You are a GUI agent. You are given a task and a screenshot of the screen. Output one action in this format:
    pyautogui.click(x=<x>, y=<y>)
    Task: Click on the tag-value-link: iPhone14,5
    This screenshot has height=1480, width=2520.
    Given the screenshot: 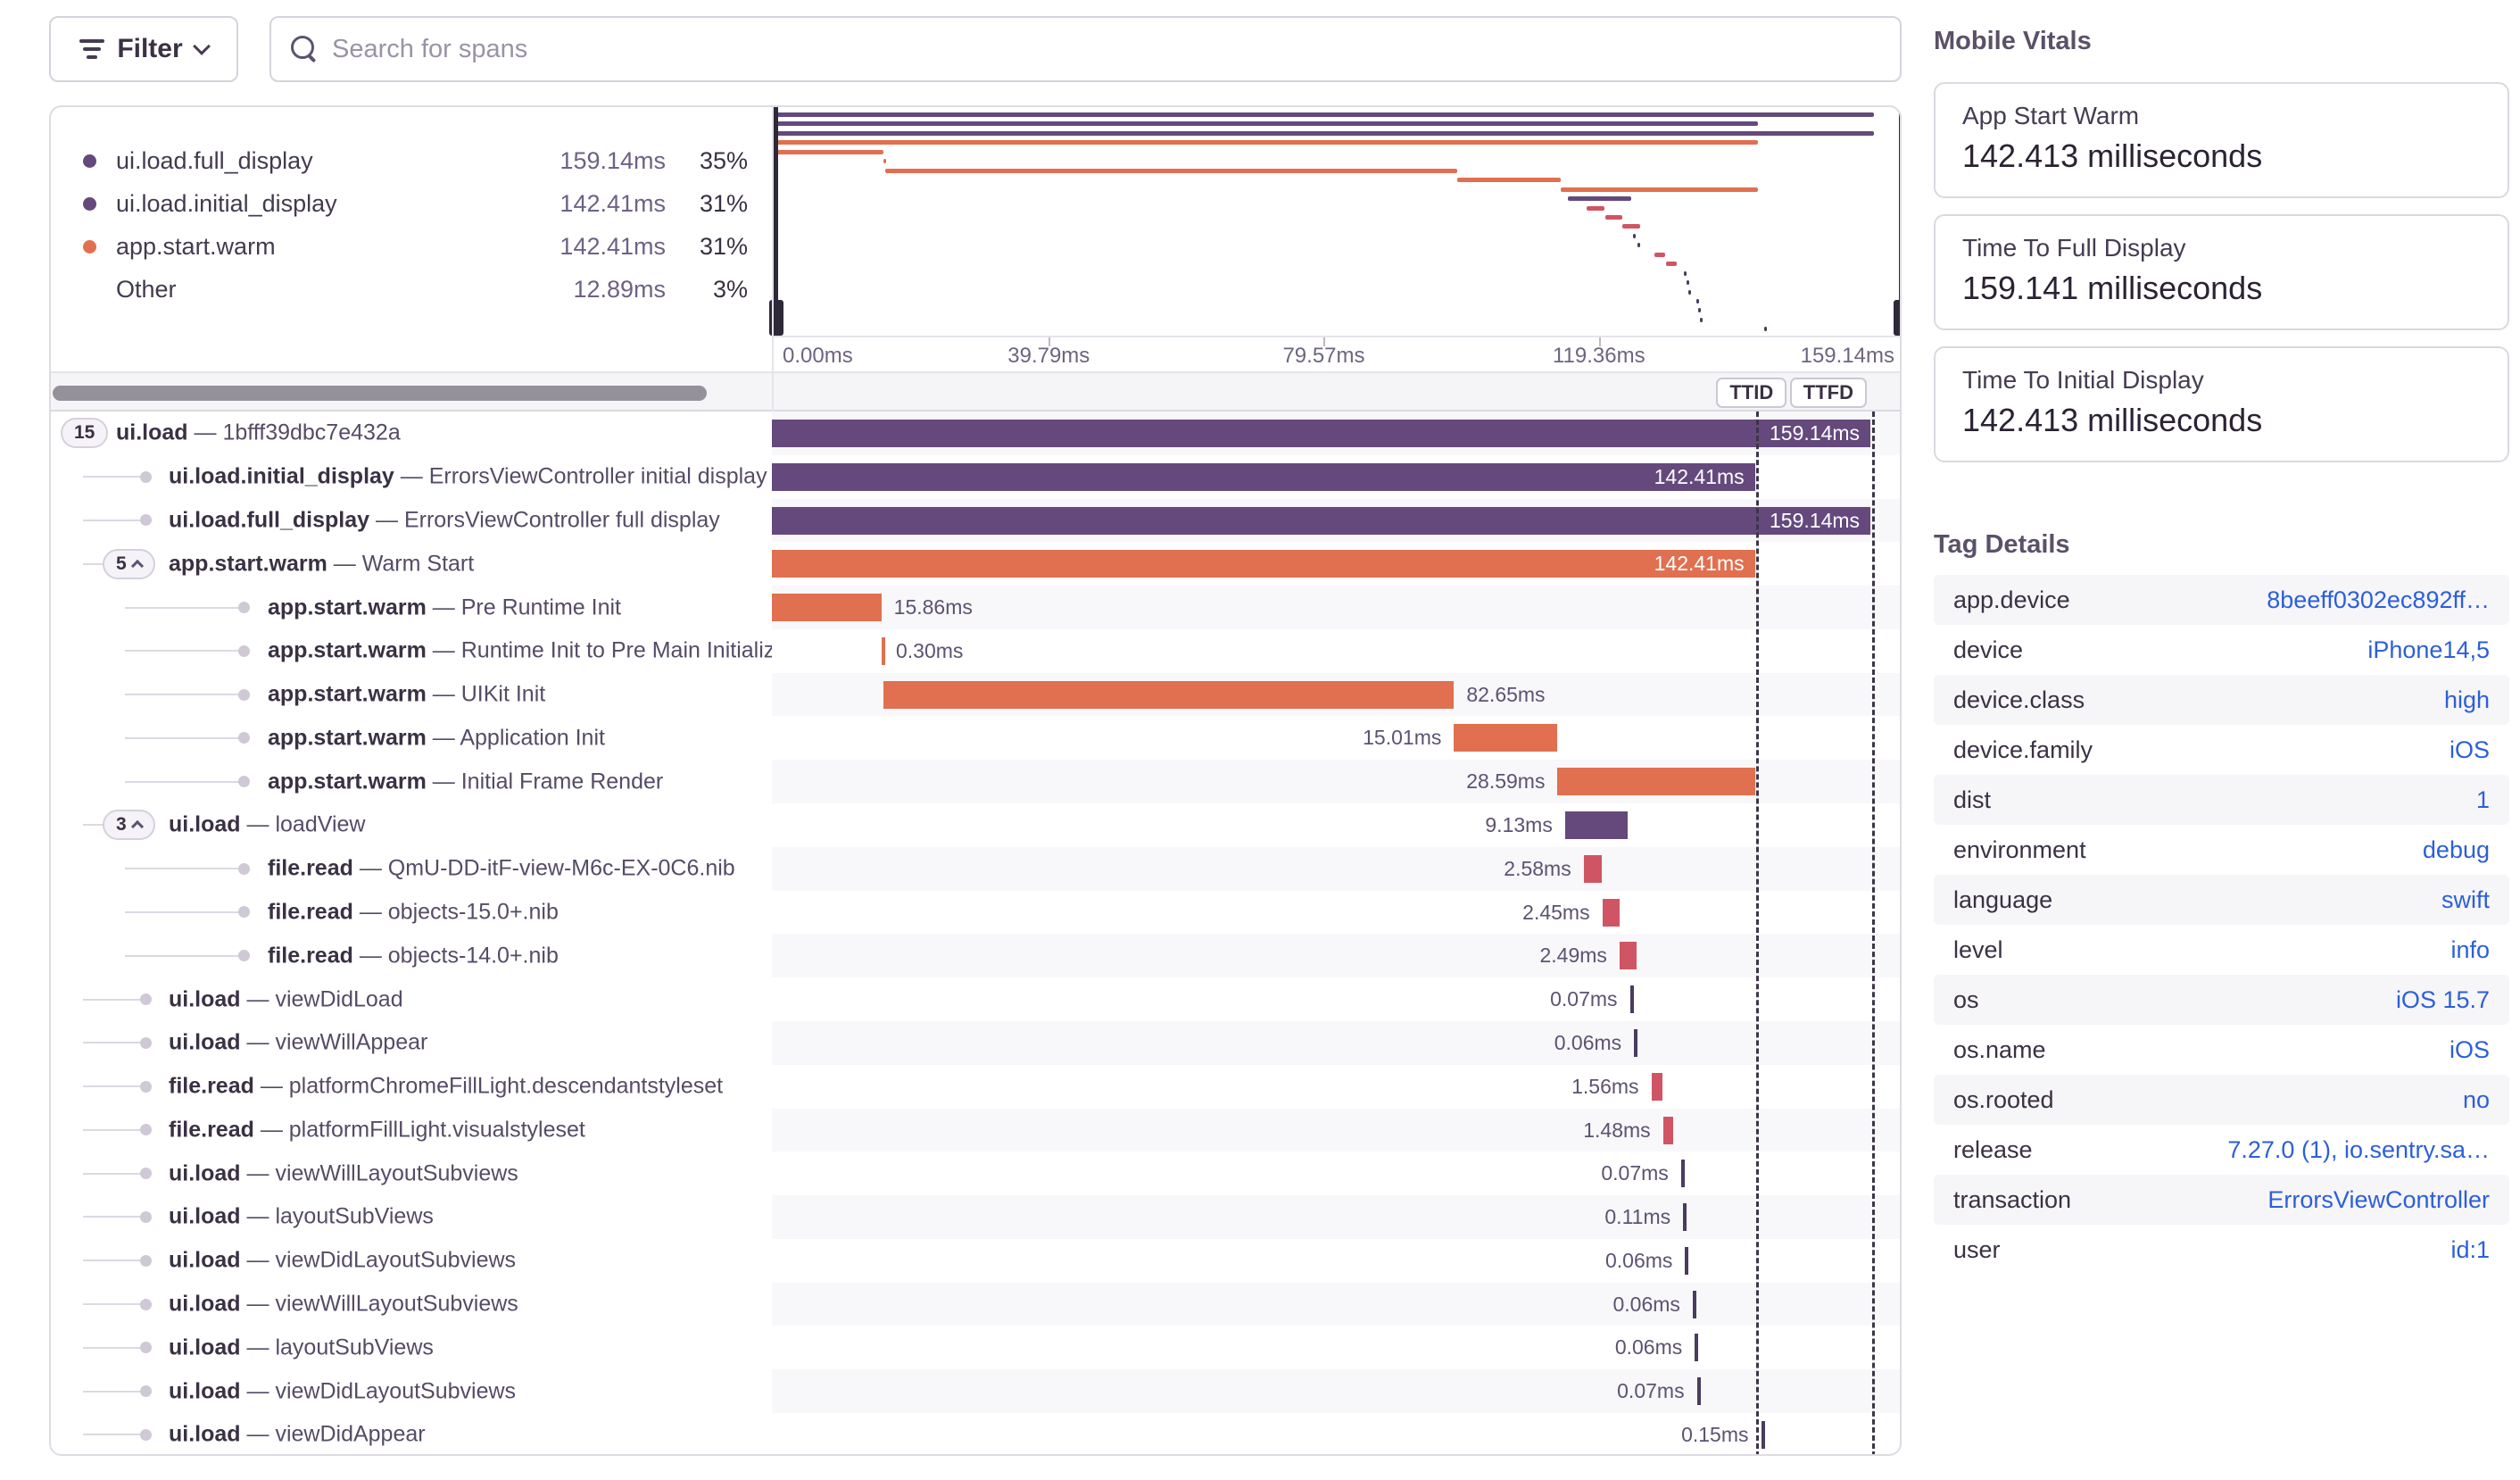 What is the action you would take?
    pyautogui.click(x=2428, y=649)
    